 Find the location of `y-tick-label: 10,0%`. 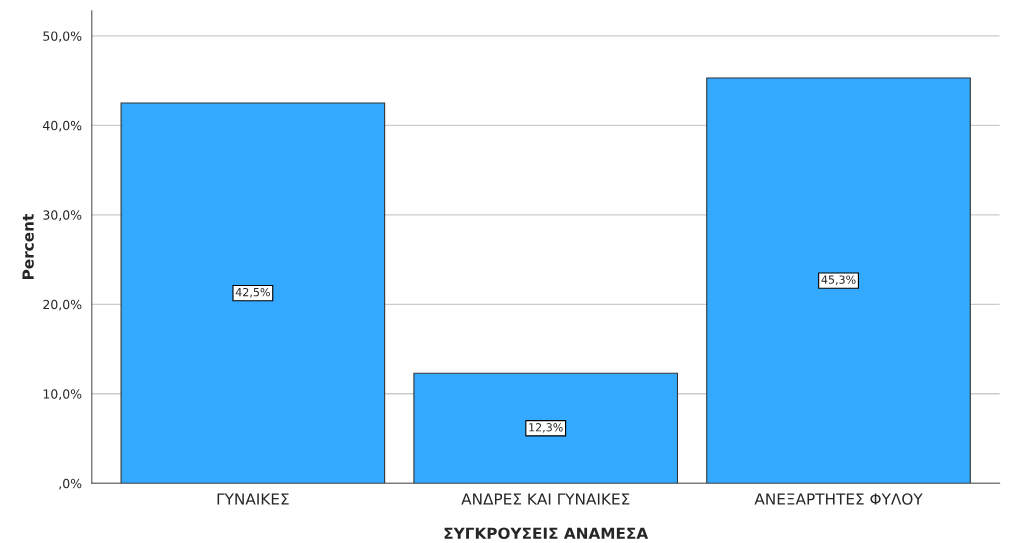

y-tick-label: 10,0% is located at coordinates (62, 394).